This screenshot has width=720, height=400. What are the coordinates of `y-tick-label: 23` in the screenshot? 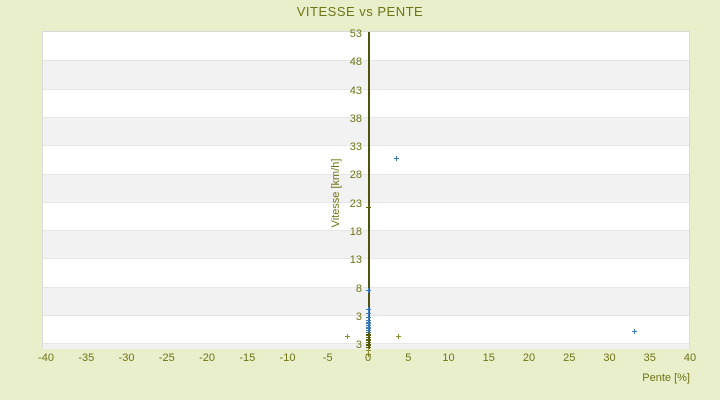 It's located at (355, 203).